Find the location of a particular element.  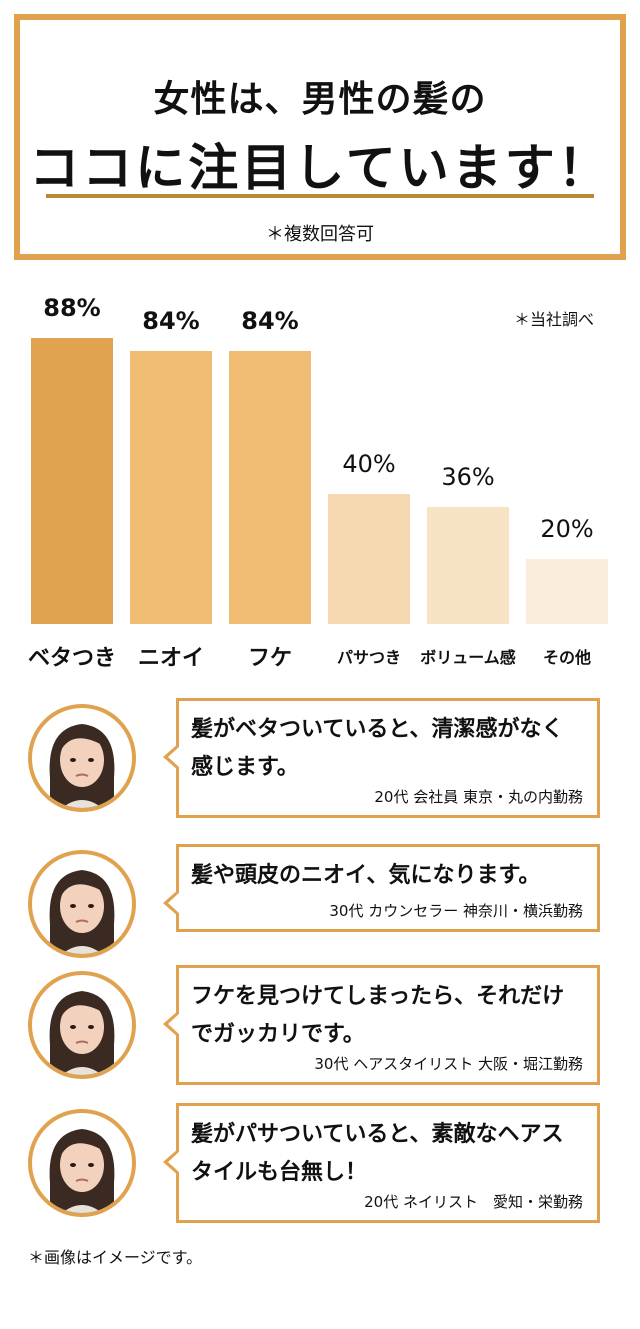

testimonial-1: 髪がベタついていると、清潔感がなく感じます。 20代 会社員 東京・丸の内勤務 is located at coordinates (320, 762).